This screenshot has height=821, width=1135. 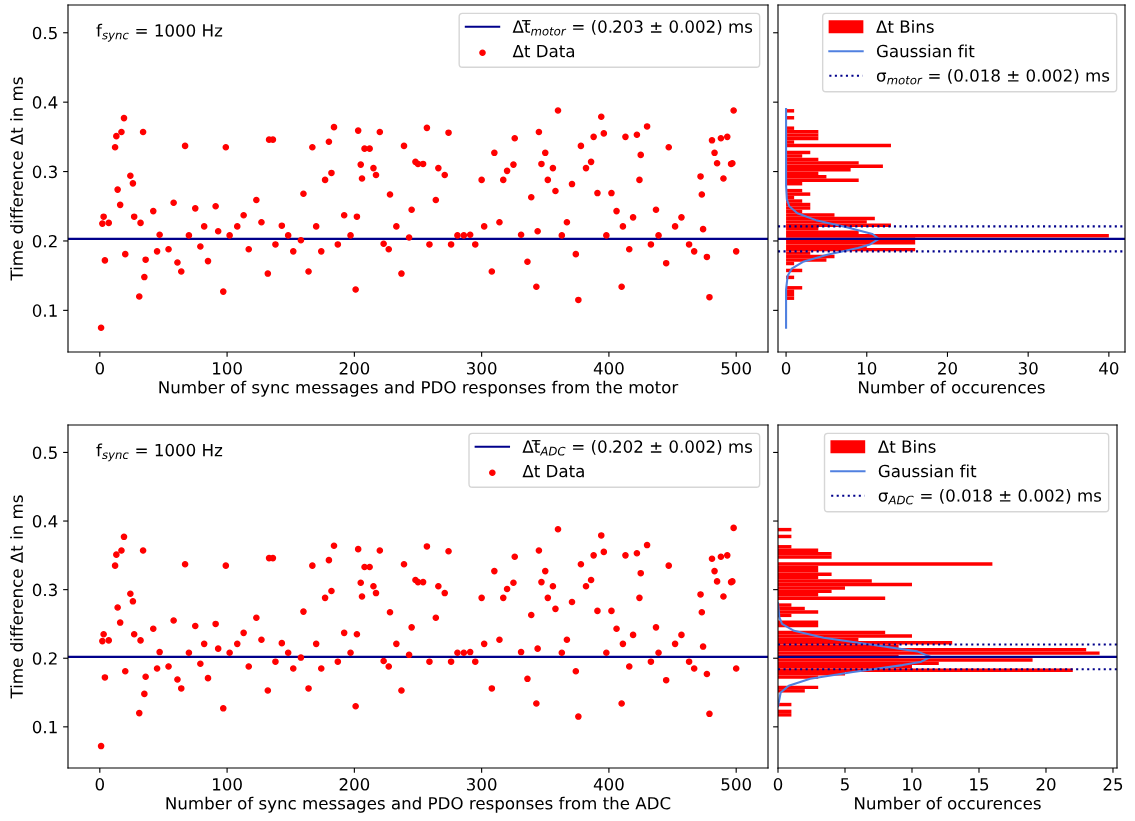 I want to click on legend-label: σ$_{ADC}$ = (0.018 ± 0.002) ms, so click(x=990, y=496).